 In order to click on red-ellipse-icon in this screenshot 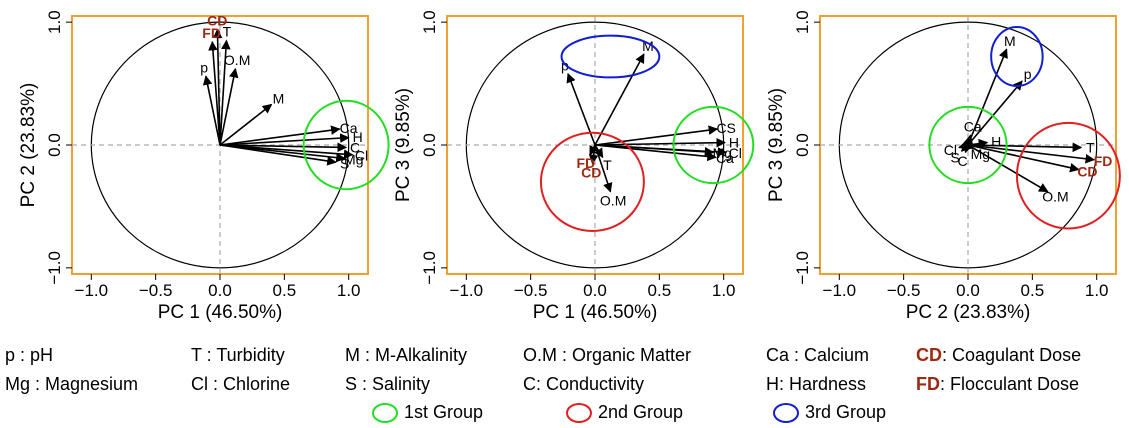, I will do `click(579, 412)`.